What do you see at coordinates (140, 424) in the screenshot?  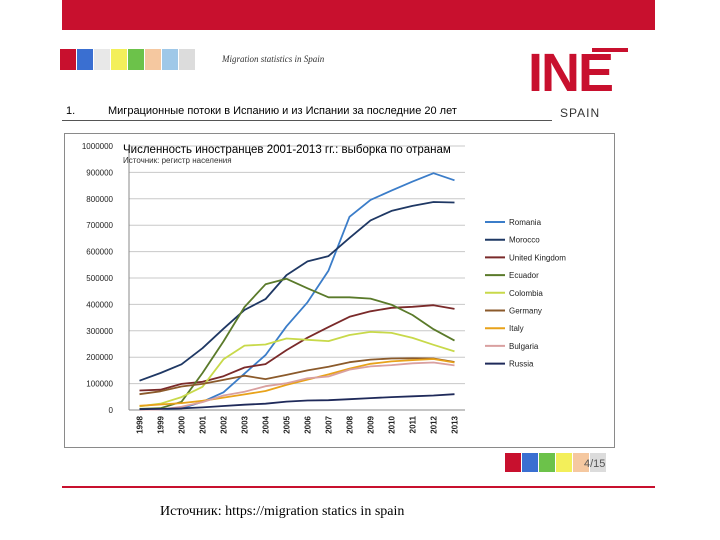 I see `x-tick-label: 1998` at bounding box center [140, 424].